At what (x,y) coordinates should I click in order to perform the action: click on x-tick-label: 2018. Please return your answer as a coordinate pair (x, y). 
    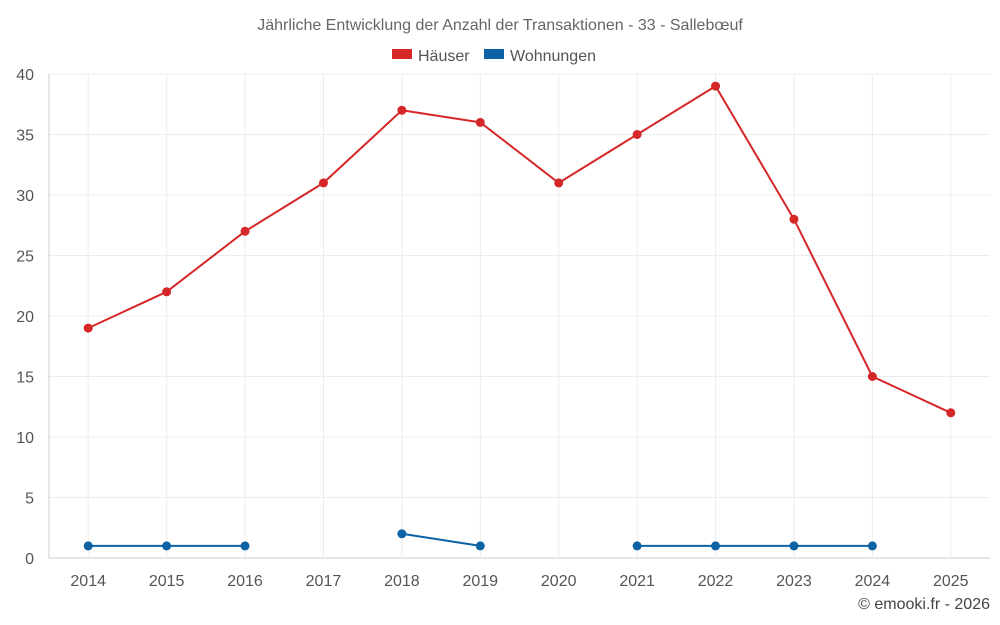
    Looking at the image, I should click on (402, 581).